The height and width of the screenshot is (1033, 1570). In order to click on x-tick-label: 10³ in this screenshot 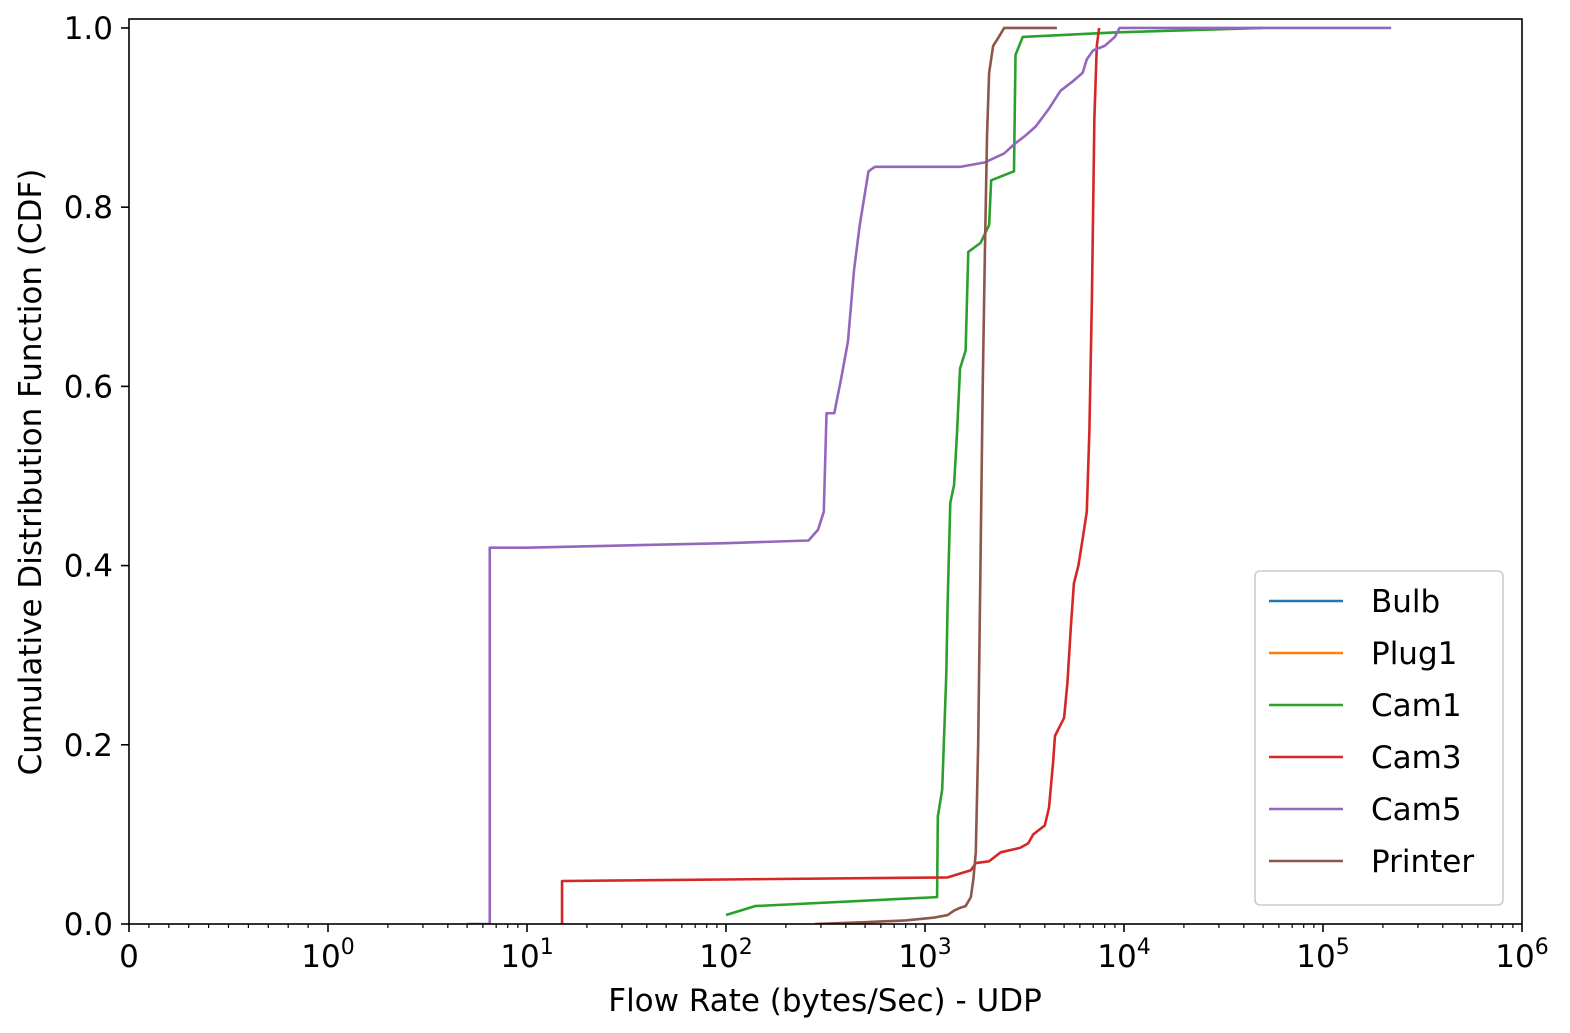, I will do `click(924, 955)`.